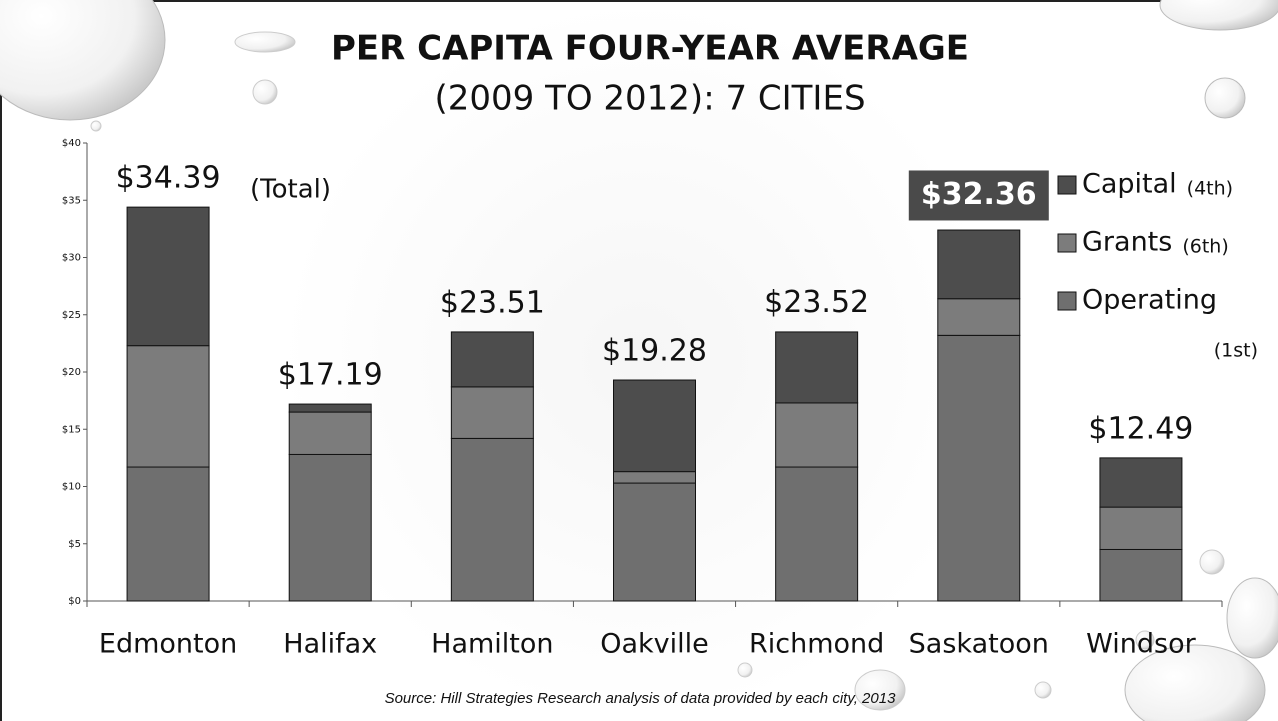 Image resolution: width=1278 pixels, height=721 pixels. What do you see at coordinates (71, 200) in the screenshot?
I see `y-tick-label: $35` at bounding box center [71, 200].